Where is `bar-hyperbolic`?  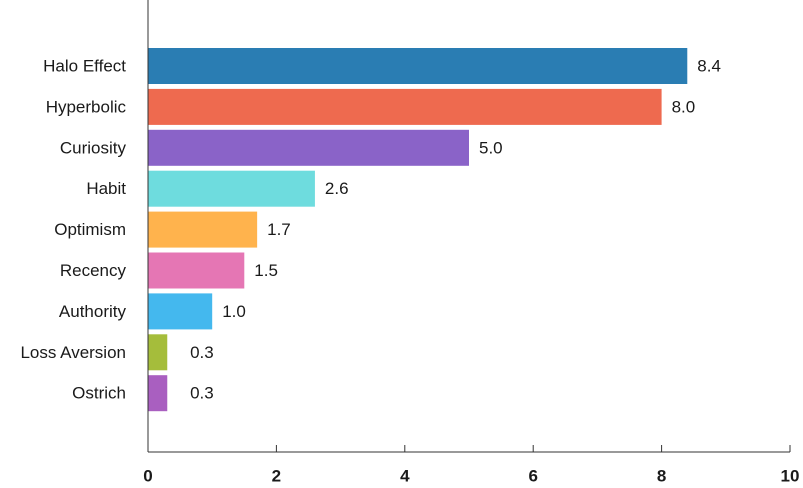
bar-hyperbolic is located at coordinates (405, 106).